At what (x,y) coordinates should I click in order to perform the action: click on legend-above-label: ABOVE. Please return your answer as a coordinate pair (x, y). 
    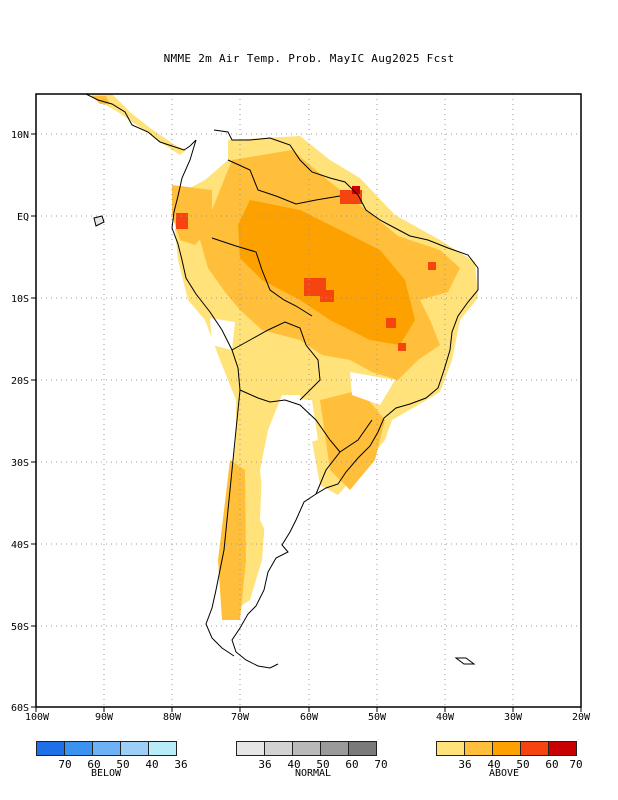
    Looking at the image, I should click on (504, 773).